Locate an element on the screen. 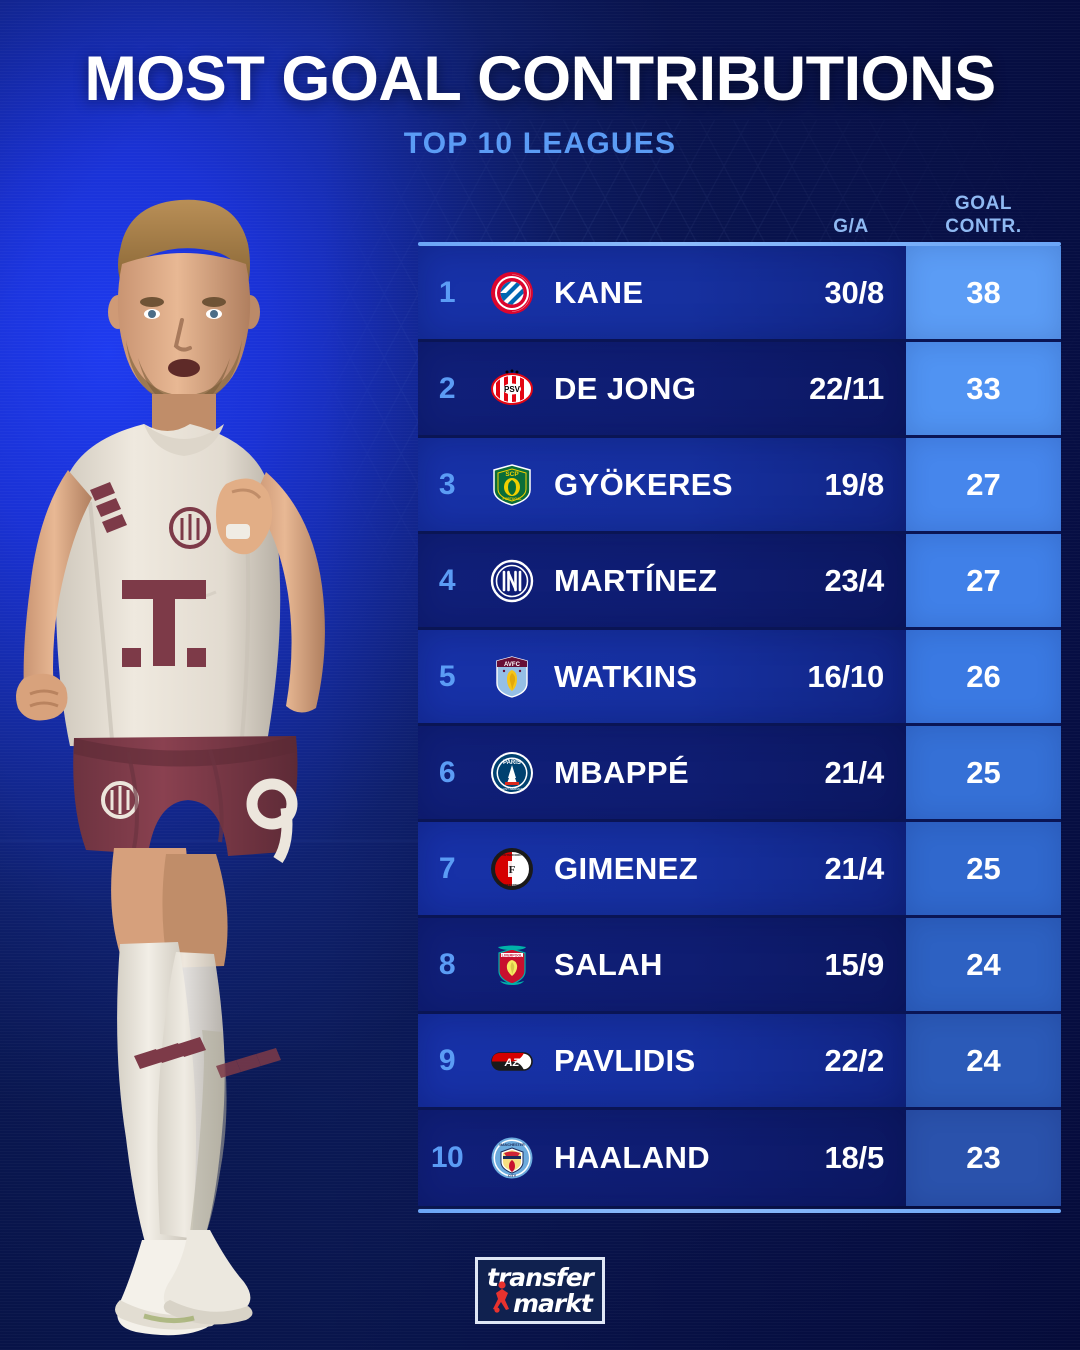 The image size is (1080, 1350). row-main-section: 1 KANE 30/8 is located at coordinates (662, 292).